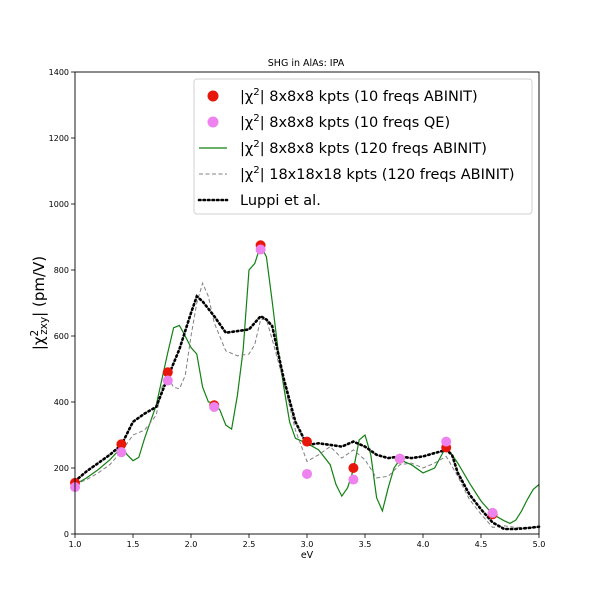 The image size is (600, 600). Describe the element at coordinates (75, 544) in the screenshot. I see `x-tick-label: 1.0` at that location.